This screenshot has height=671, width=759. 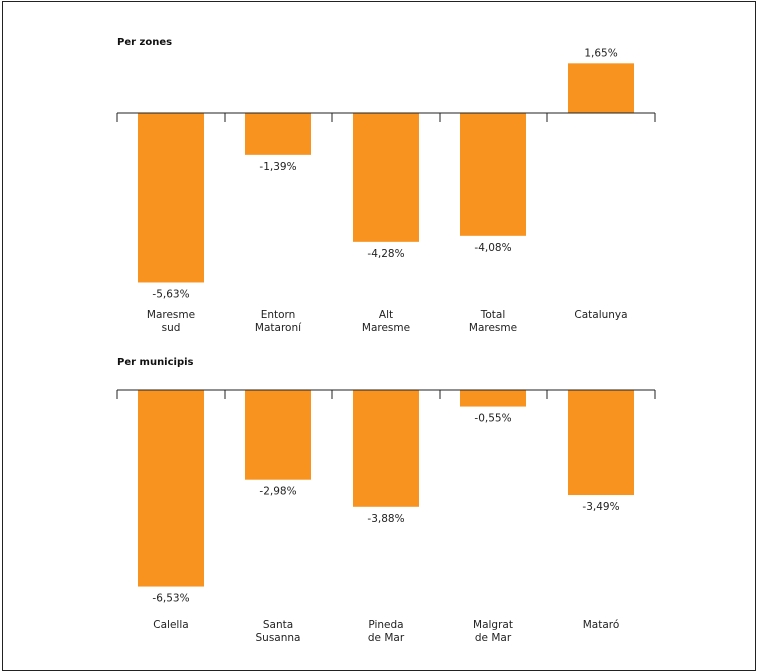 I want to click on panel-title: Per zones, so click(x=144, y=42).